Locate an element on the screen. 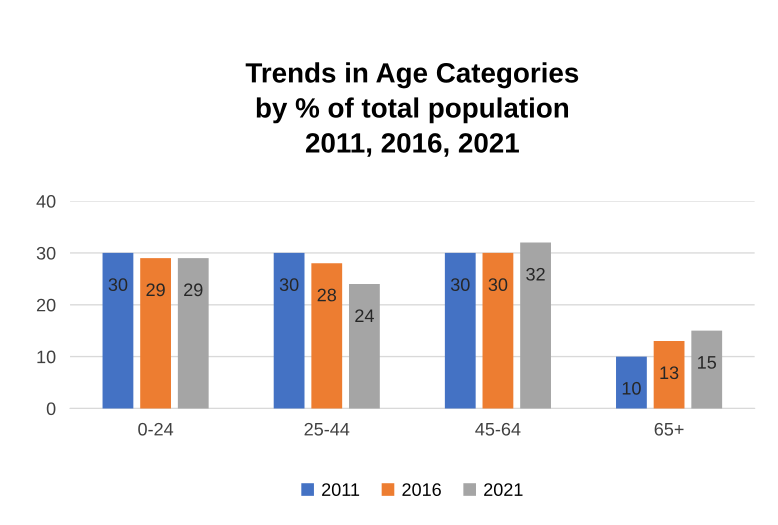 This screenshot has width=778, height=525. data-label: 13 is located at coordinates (669, 373).